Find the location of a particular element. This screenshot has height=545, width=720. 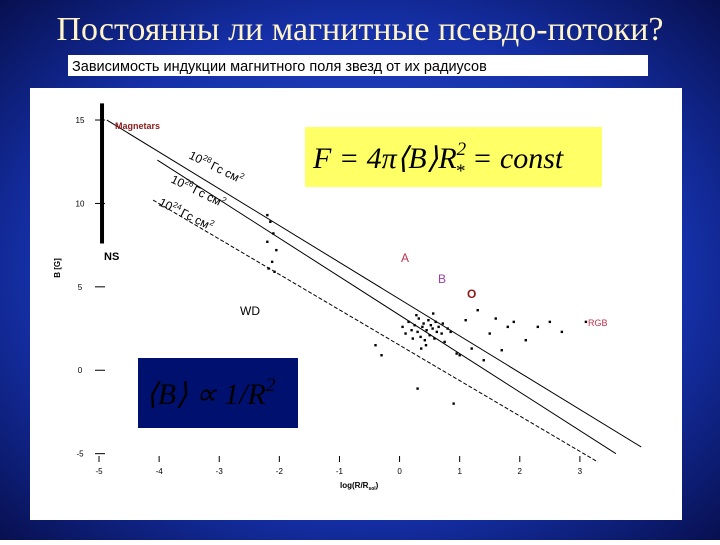

flux-unit-exp: 2 is located at coordinates (242, 176).